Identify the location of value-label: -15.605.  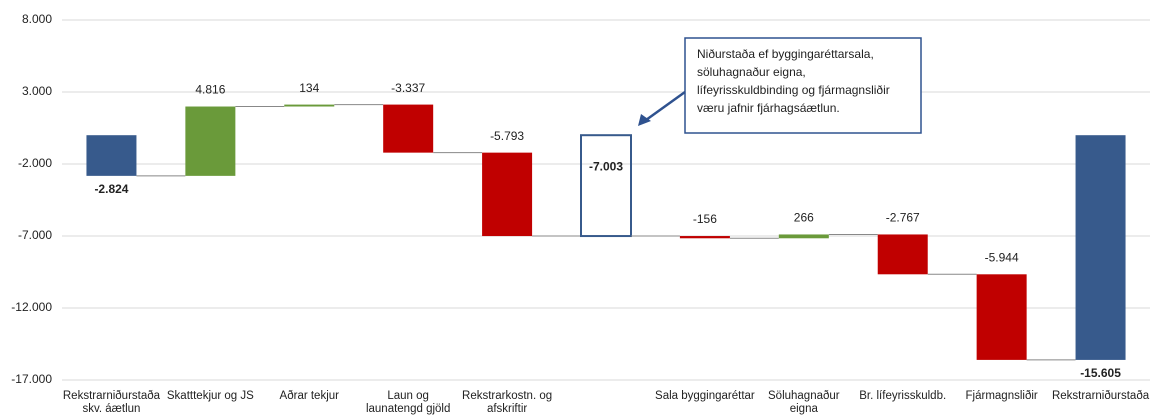
(1100, 373).